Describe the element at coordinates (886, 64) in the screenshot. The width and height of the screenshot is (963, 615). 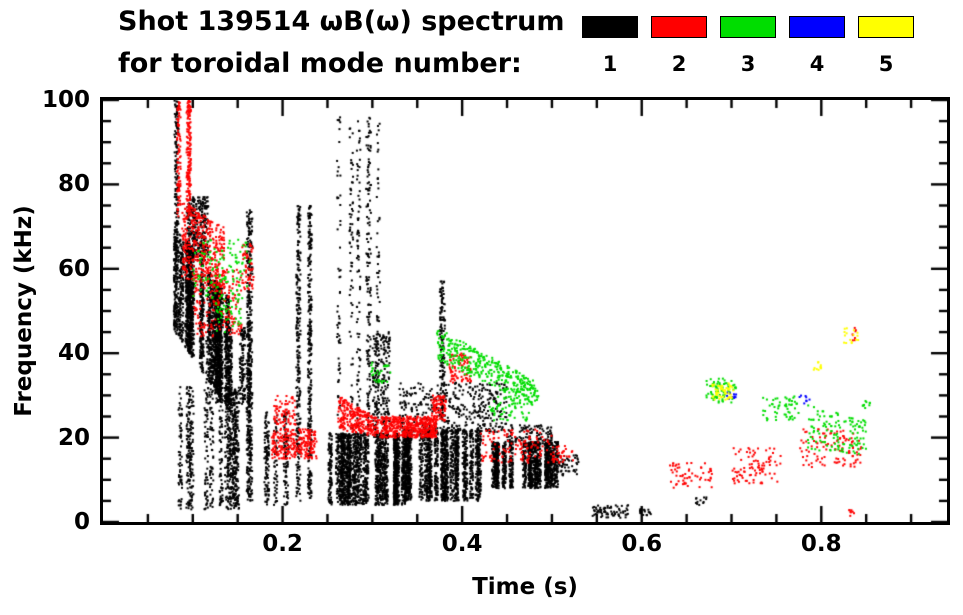
I see `legend-label-mode-5: 5` at that location.